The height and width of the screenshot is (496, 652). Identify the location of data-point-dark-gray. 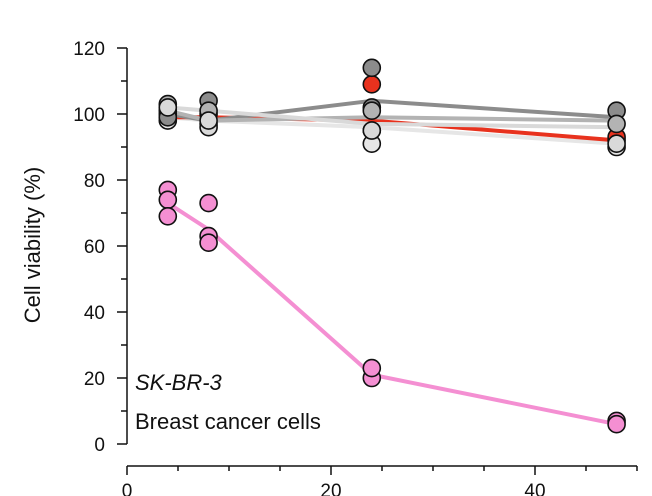
(372, 68).